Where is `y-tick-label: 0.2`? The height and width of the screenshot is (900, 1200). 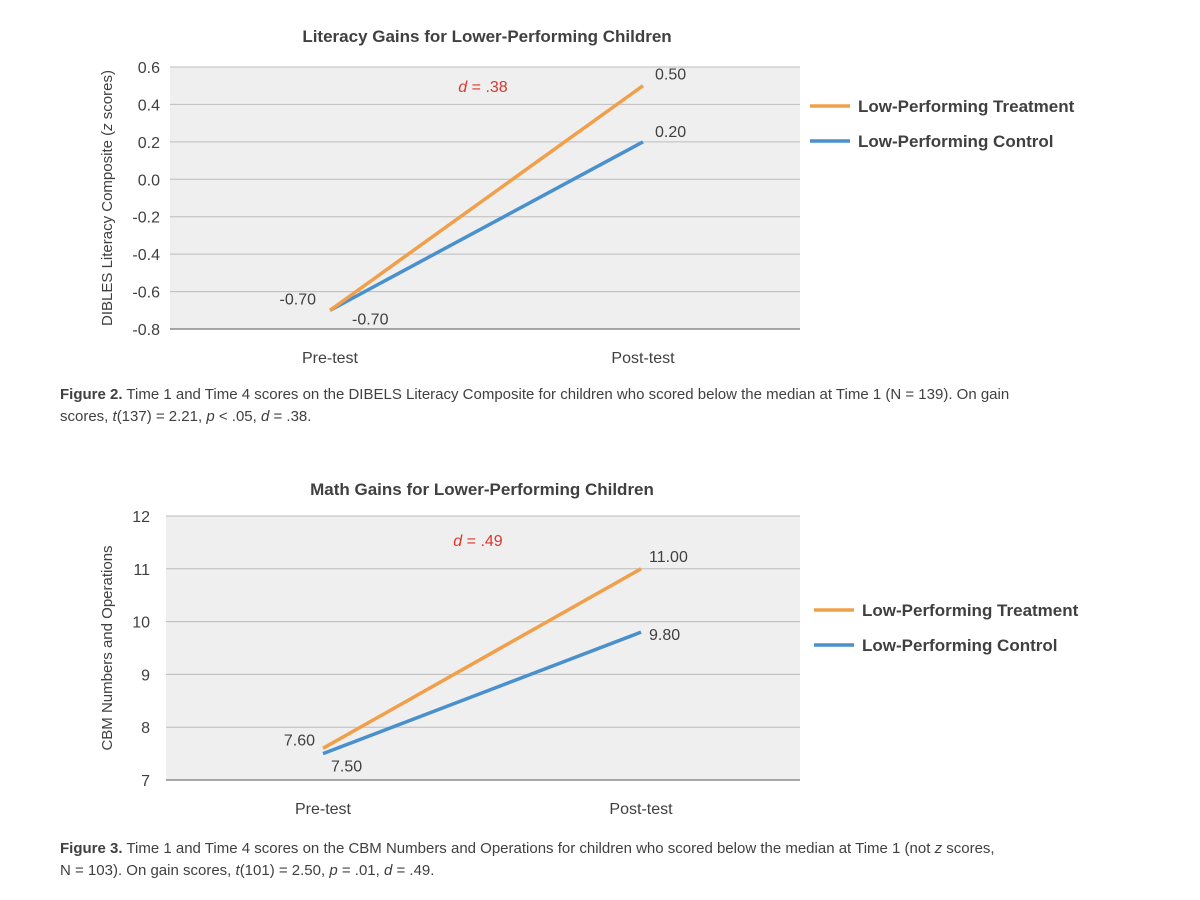 y-tick-label: 0.2 is located at coordinates (149, 143).